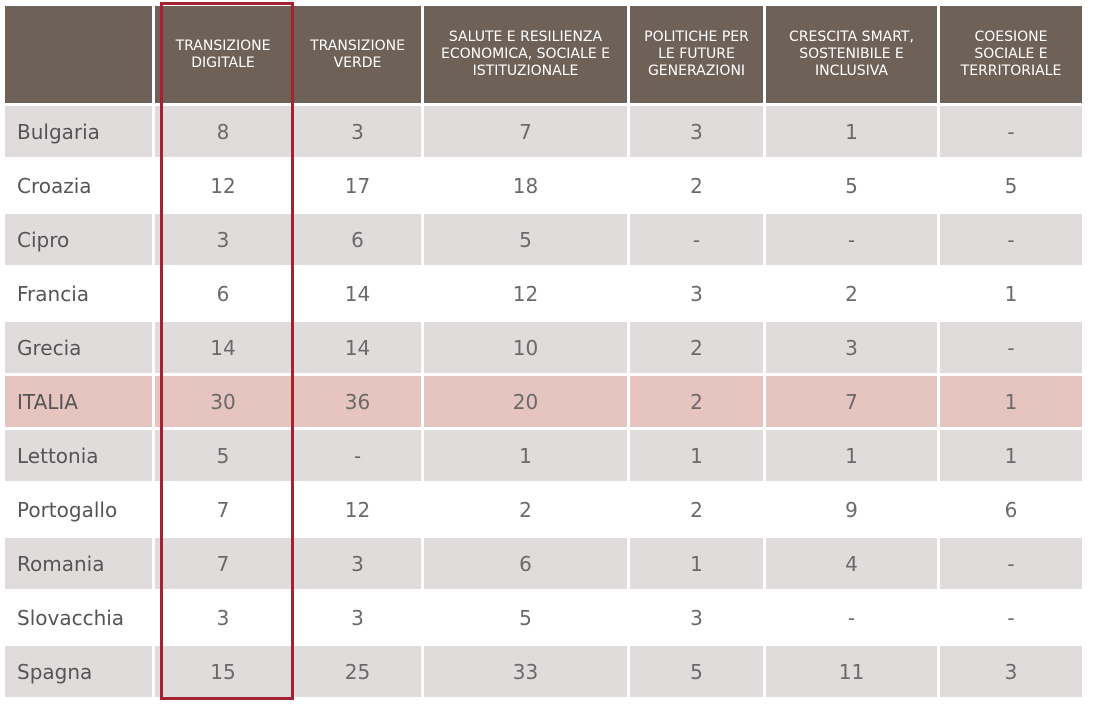  I want to click on value-cell: 30, so click(223, 401).